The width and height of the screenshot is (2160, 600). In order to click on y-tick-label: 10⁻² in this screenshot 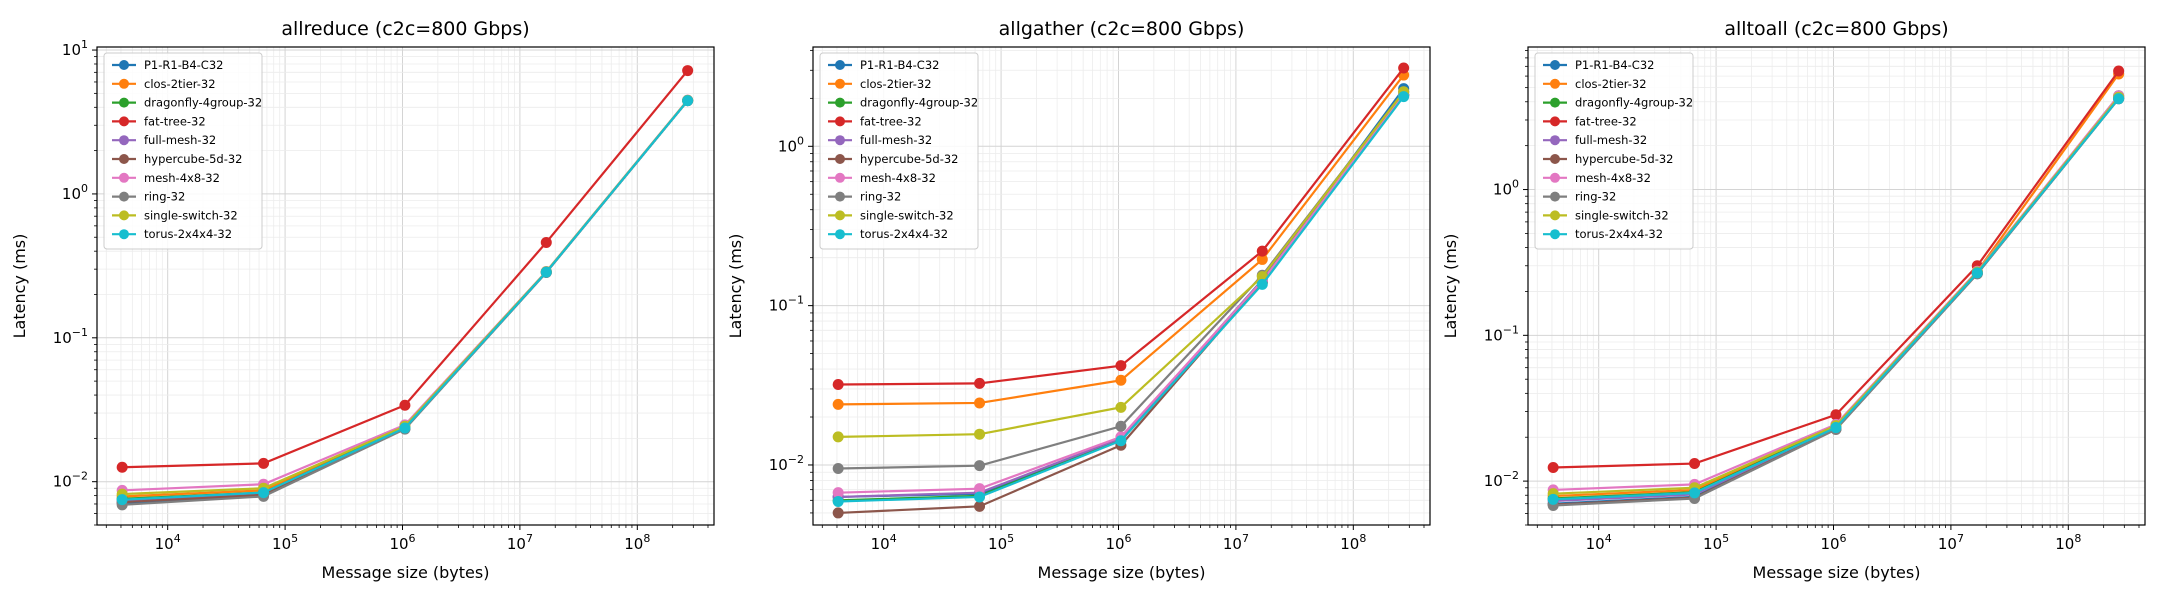, I will do `click(70, 480)`.